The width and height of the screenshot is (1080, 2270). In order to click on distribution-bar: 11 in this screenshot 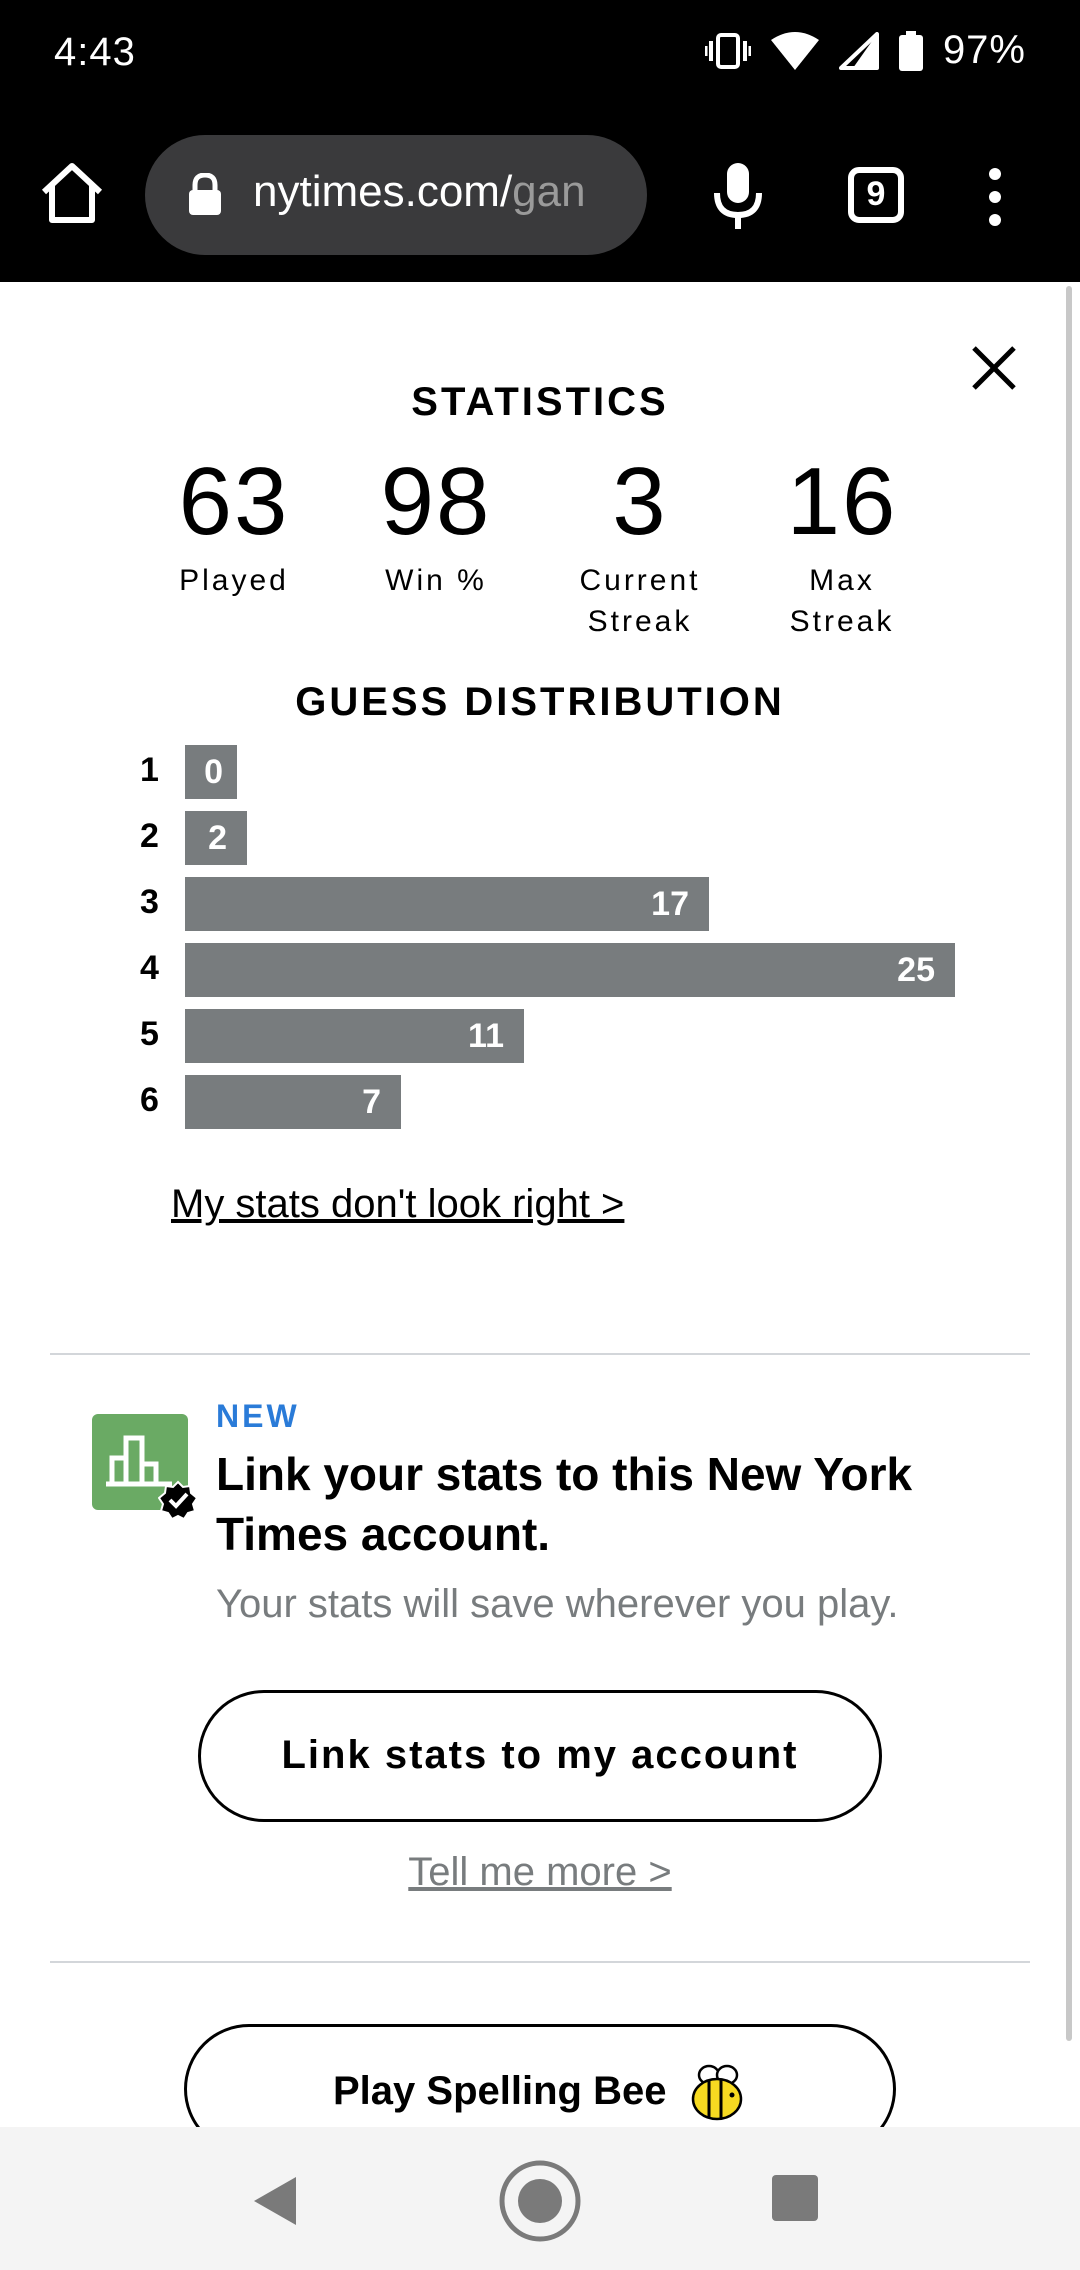, I will do `click(354, 1036)`.